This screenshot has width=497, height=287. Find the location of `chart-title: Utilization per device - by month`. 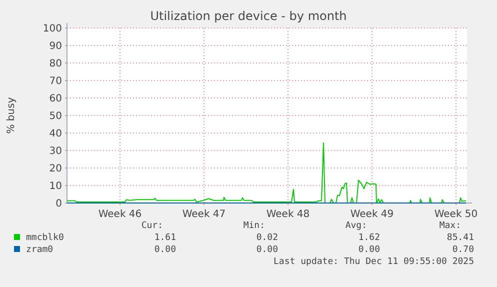

chart-title: Utilization per device - by month is located at coordinates (248, 16).